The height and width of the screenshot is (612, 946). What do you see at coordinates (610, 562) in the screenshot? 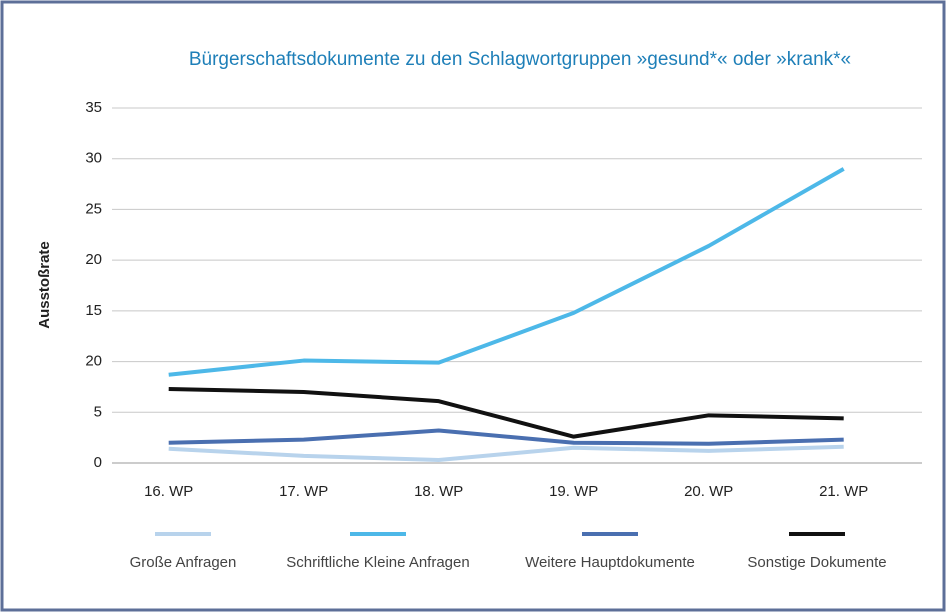
I see `legend-label: Weitere Hauptdokumente` at bounding box center [610, 562].